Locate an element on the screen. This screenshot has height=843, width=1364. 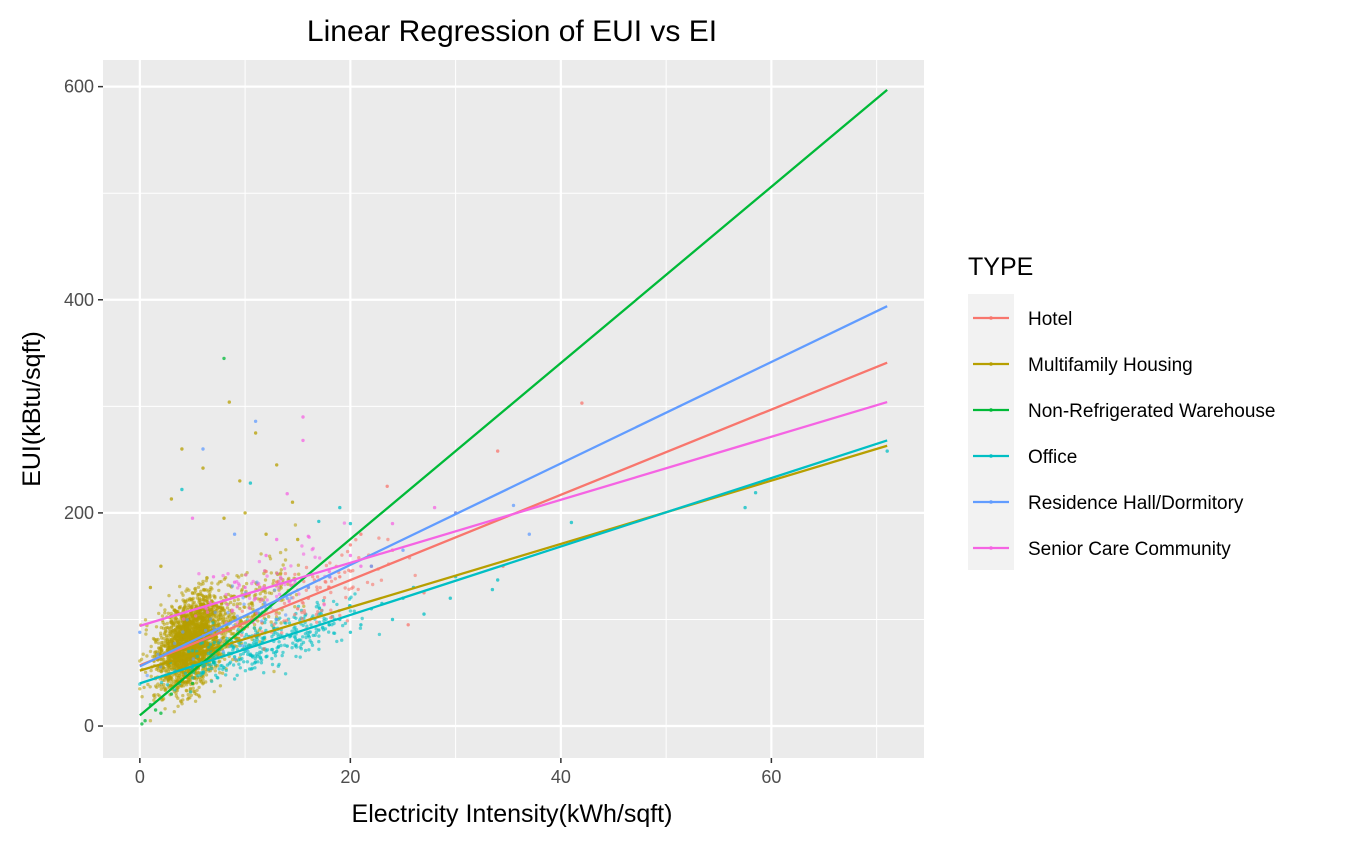
legend-label-hotel: Hotel is located at coordinates (1050, 319).